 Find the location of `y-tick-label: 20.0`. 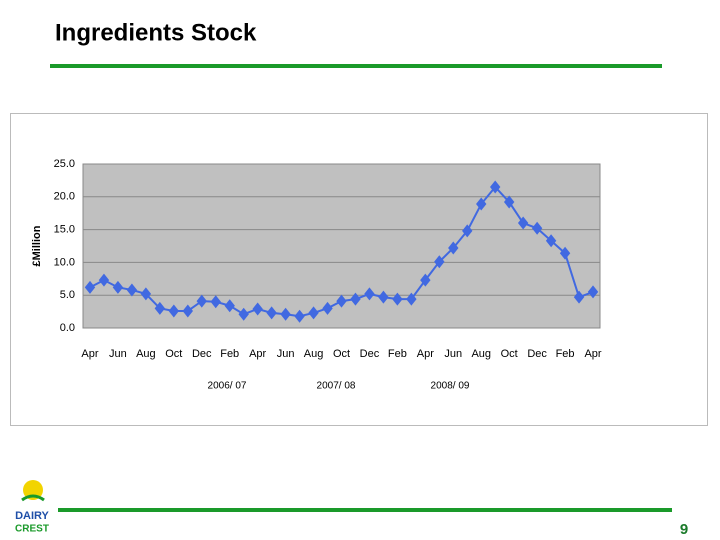

y-tick-label: 20.0 is located at coordinates (64, 197).